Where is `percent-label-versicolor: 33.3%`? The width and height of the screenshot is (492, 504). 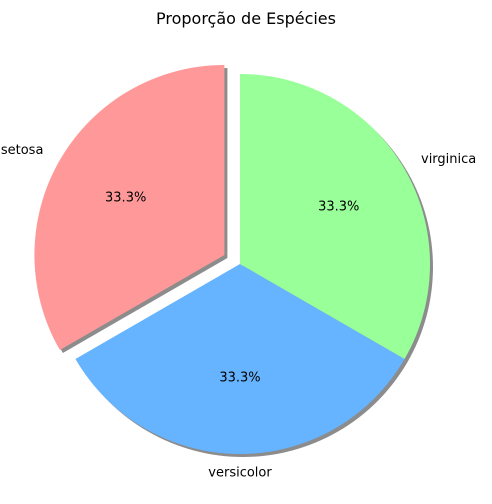 percent-label-versicolor: 33.3% is located at coordinates (239, 378).